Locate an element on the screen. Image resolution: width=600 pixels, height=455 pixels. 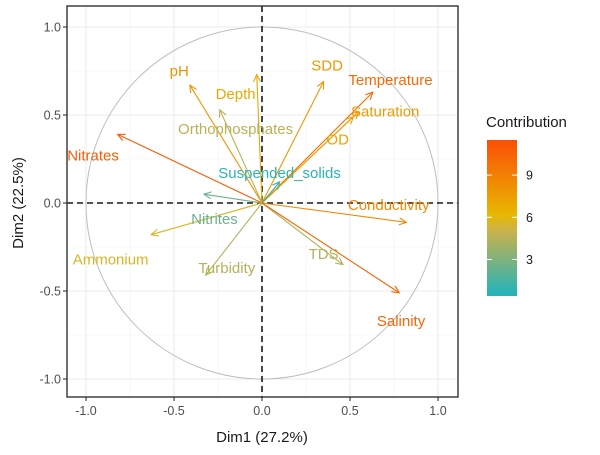
y-axis-title: Dim2 (22.5%) is located at coordinates (18, 203).